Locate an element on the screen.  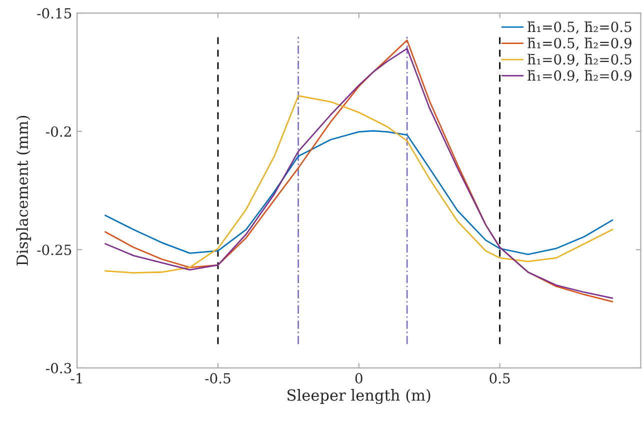
legend-label: h̄₁=0.5, h̄₂=0.9 is located at coordinates (580, 44).